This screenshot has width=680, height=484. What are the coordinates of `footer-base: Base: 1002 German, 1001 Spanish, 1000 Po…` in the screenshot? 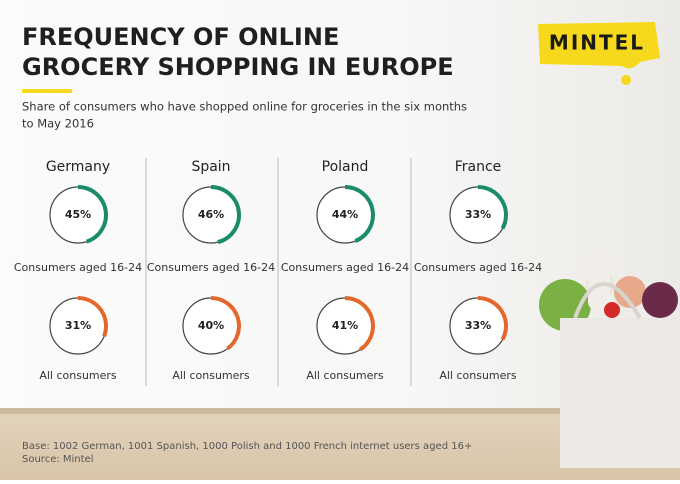 It's located at (247, 446).